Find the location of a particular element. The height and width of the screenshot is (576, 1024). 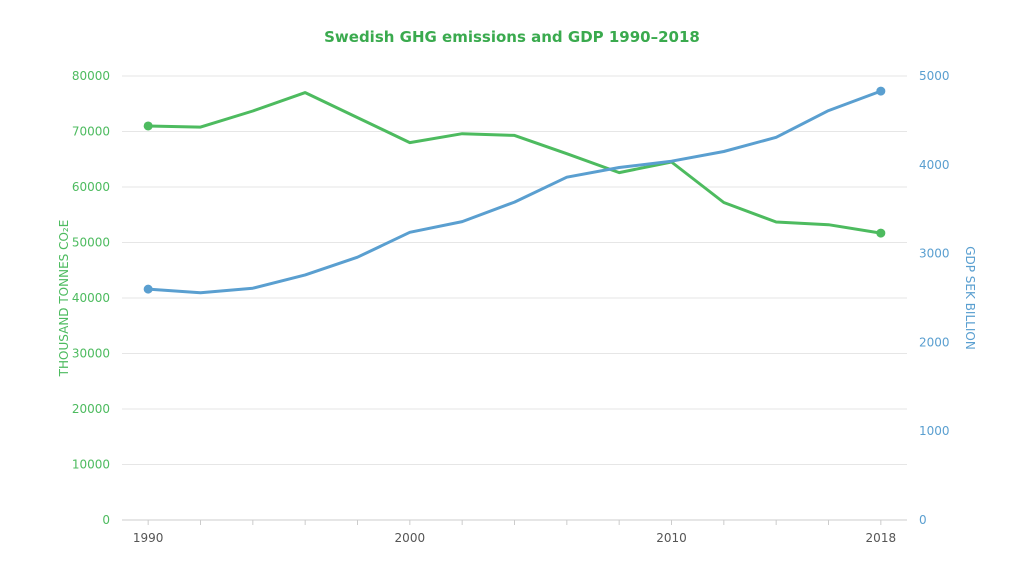

x-tick-label: 1990 is located at coordinates (148, 538).